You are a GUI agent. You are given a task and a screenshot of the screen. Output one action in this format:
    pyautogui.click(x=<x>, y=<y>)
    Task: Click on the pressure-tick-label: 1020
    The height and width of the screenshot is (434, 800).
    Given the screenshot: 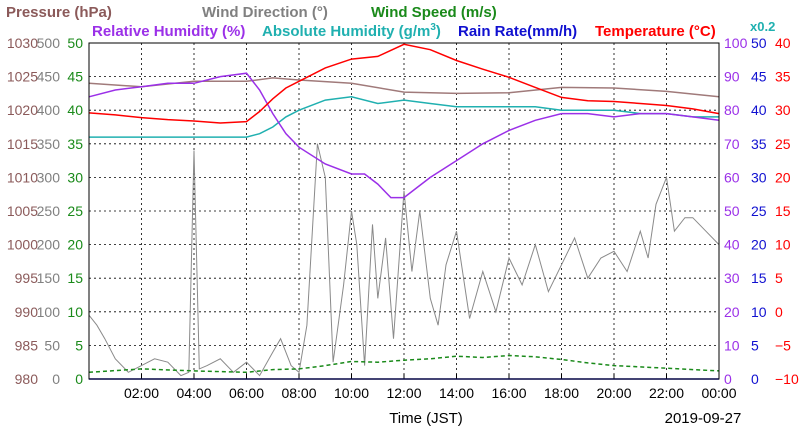 What is the action you would take?
    pyautogui.click(x=22, y=110)
    